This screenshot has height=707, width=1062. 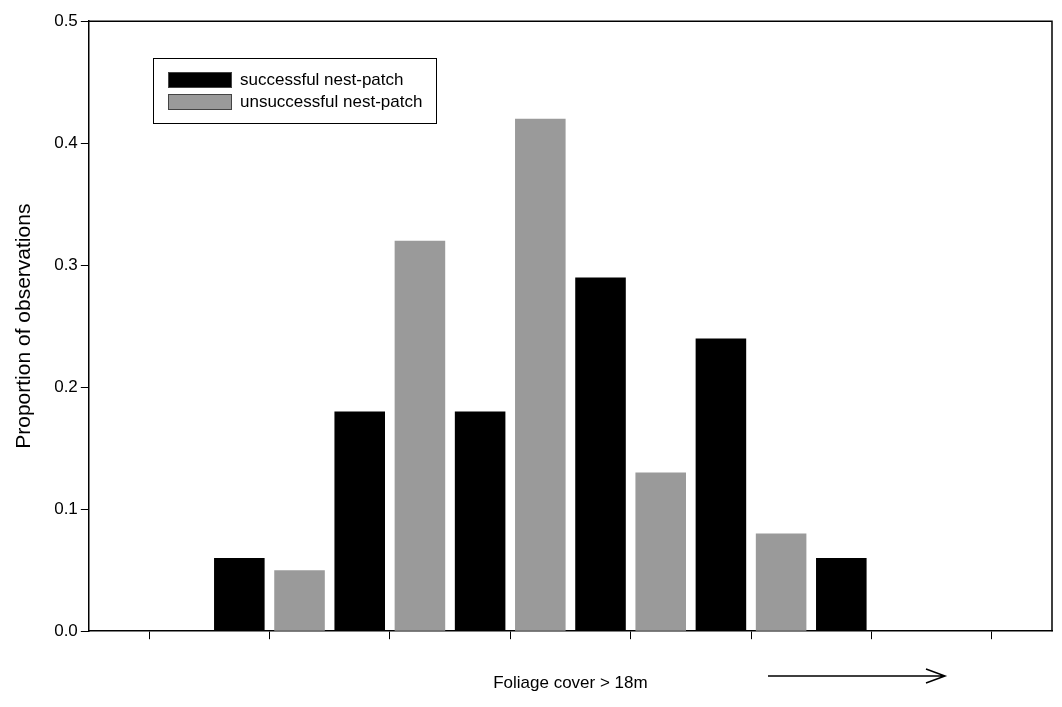 I want to click on x-axis-title: Foliage cover > 18m, so click(x=570, y=683).